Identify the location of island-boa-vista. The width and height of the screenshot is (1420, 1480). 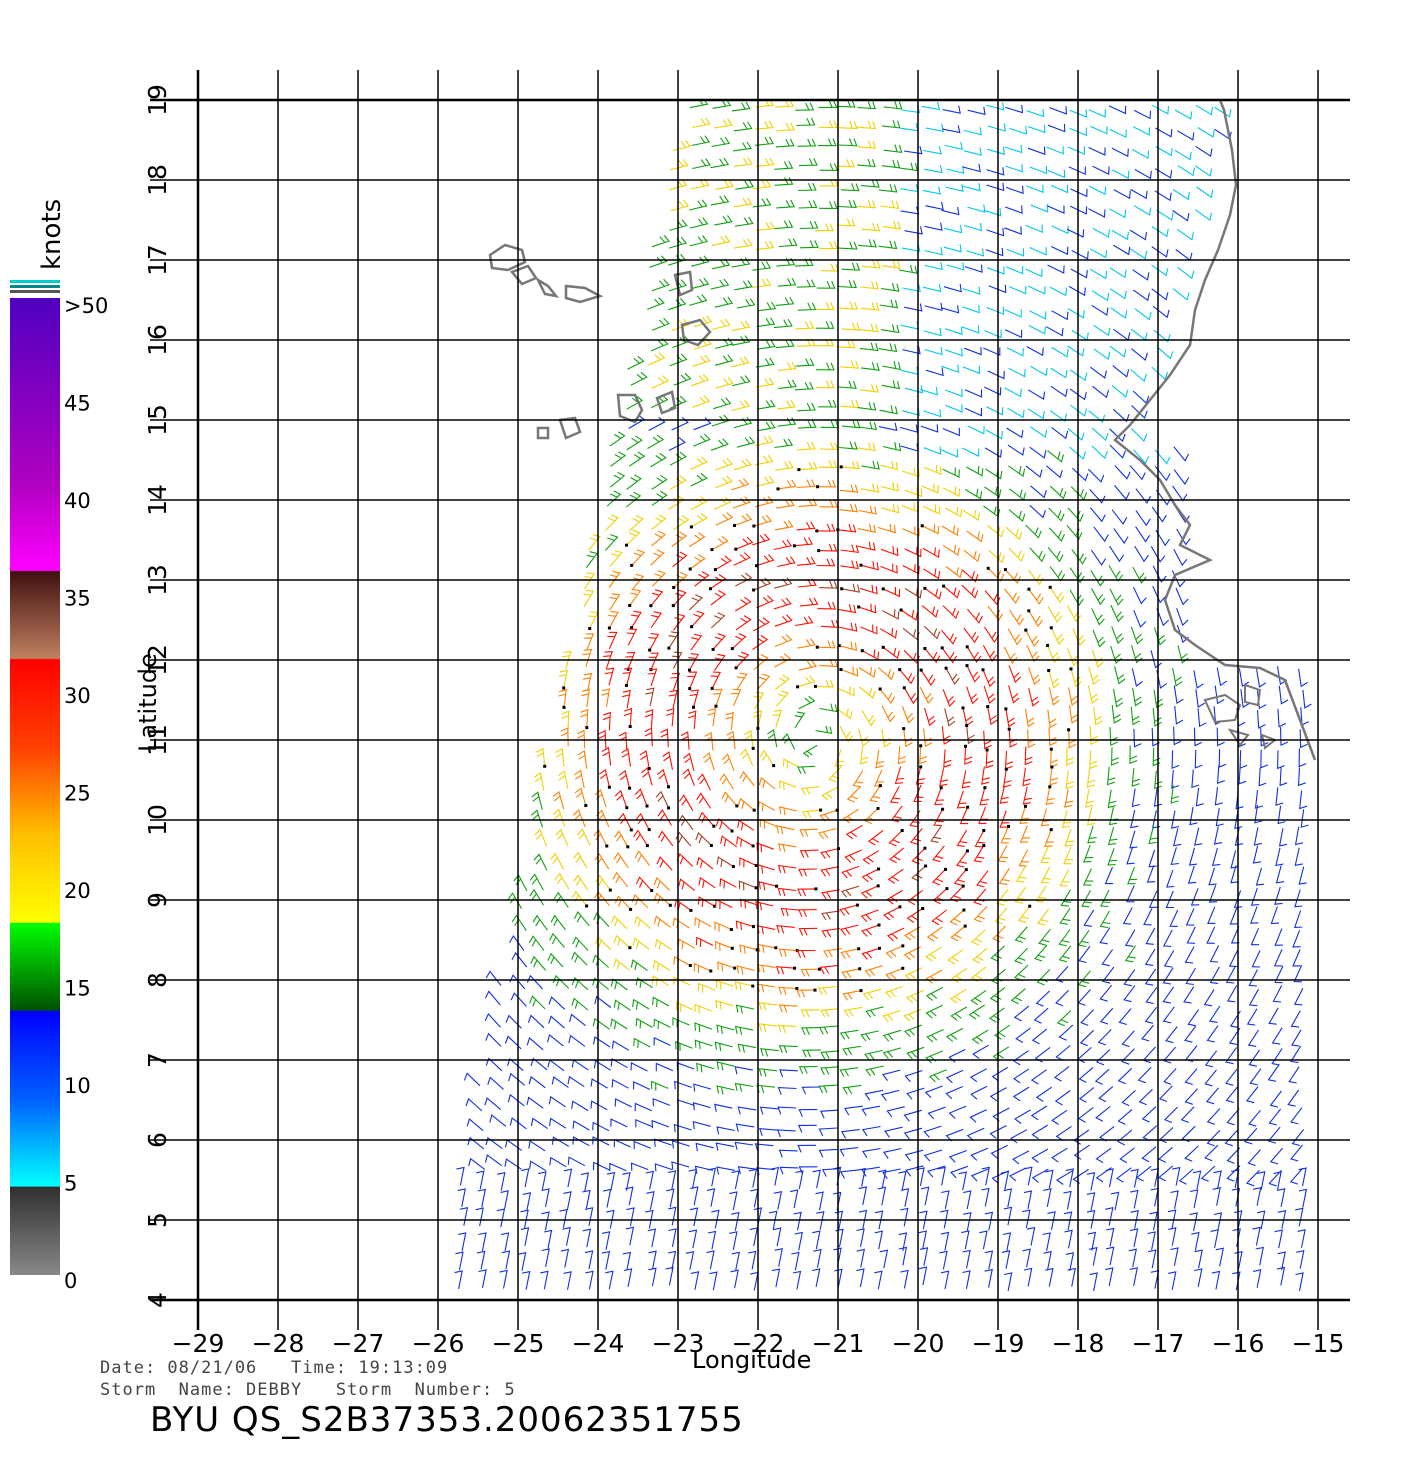
(696, 332).